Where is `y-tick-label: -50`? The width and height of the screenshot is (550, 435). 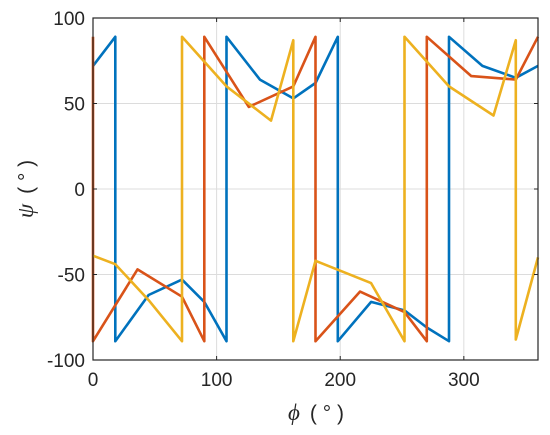 y-tick-label: -50 is located at coordinates (71, 276).